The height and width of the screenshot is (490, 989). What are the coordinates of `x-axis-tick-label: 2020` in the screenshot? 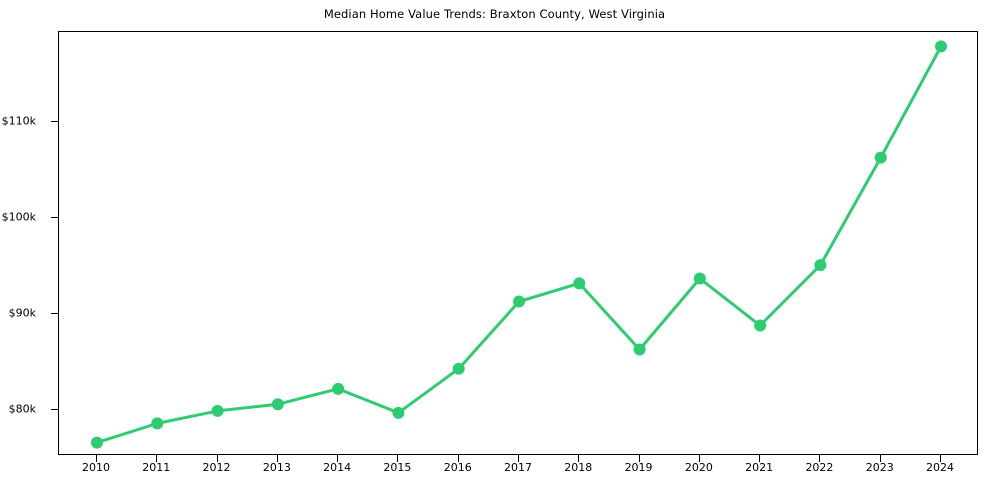 It's located at (698, 467).